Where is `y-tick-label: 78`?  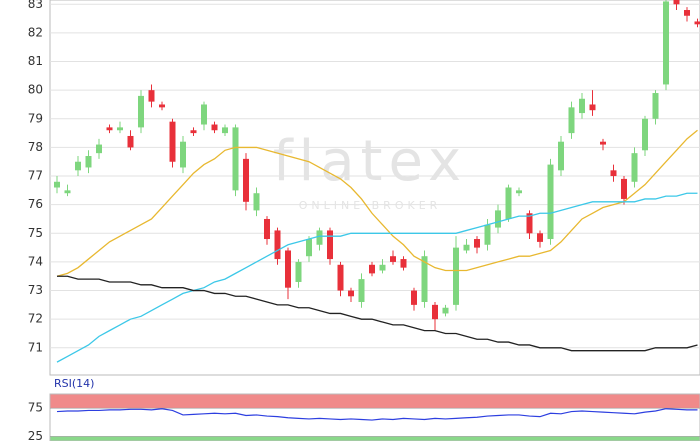
y-tick-label: 78 is located at coordinates (35, 147).